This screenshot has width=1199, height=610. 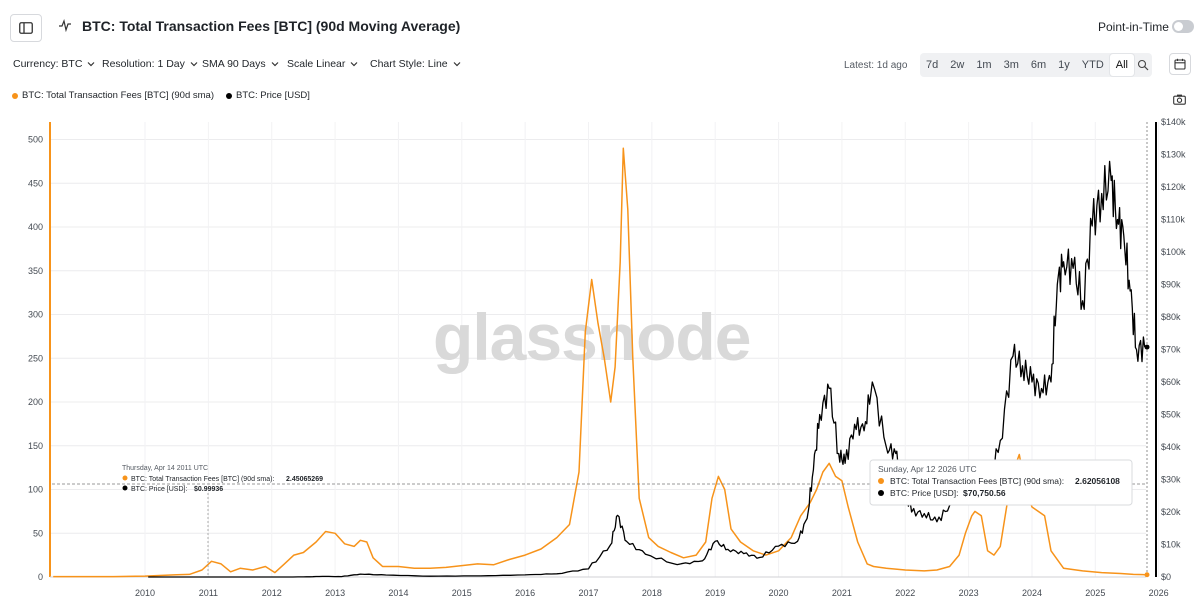 What do you see at coordinates (273, 95) in the screenshot?
I see `legend-label-price: BTC: Price [USD]` at bounding box center [273, 95].